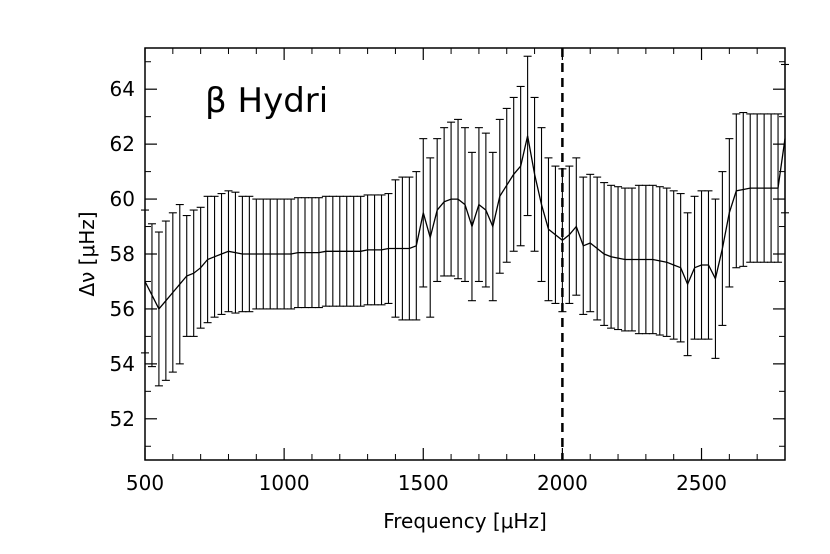 The image size is (830, 554). What do you see at coordinates (122, 309) in the screenshot?
I see `y-tick-label: 56` at bounding box center [122, 309].